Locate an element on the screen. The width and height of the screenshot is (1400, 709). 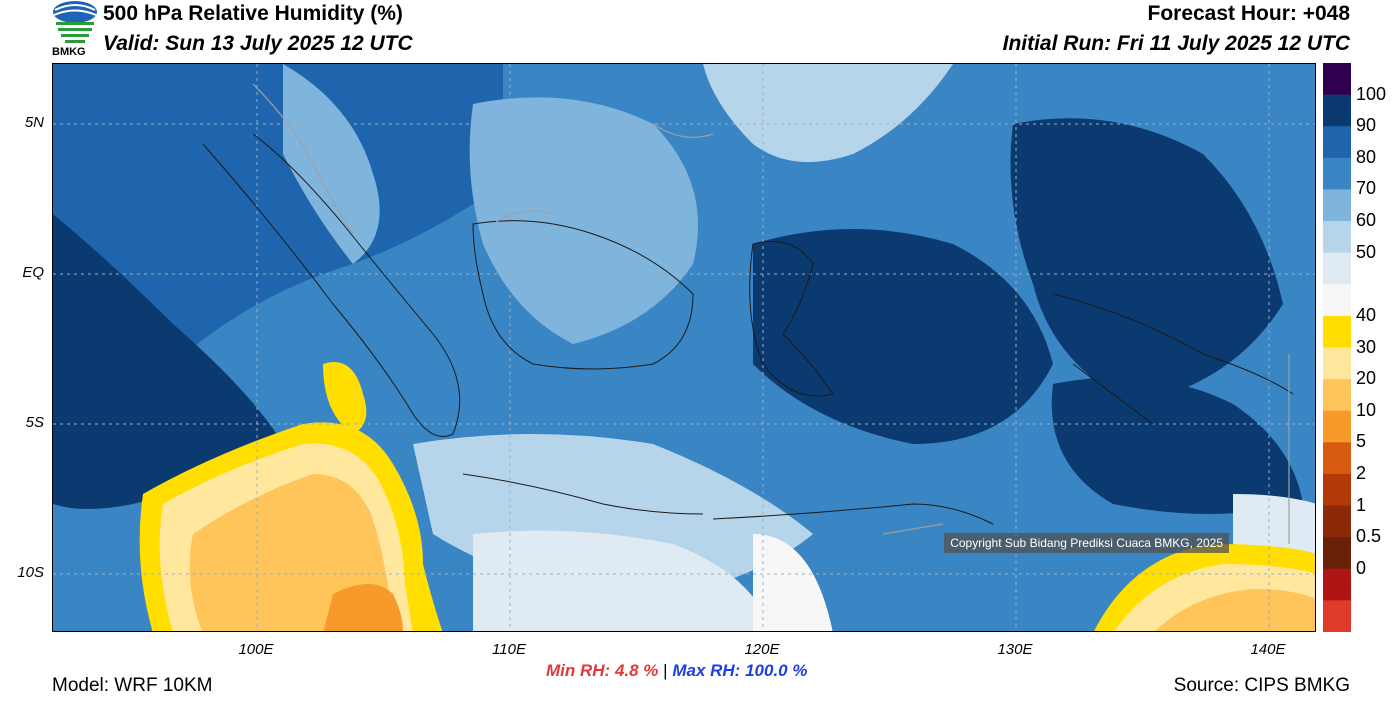
lat-label-5s: 5S is located at coordinates (34, 422).